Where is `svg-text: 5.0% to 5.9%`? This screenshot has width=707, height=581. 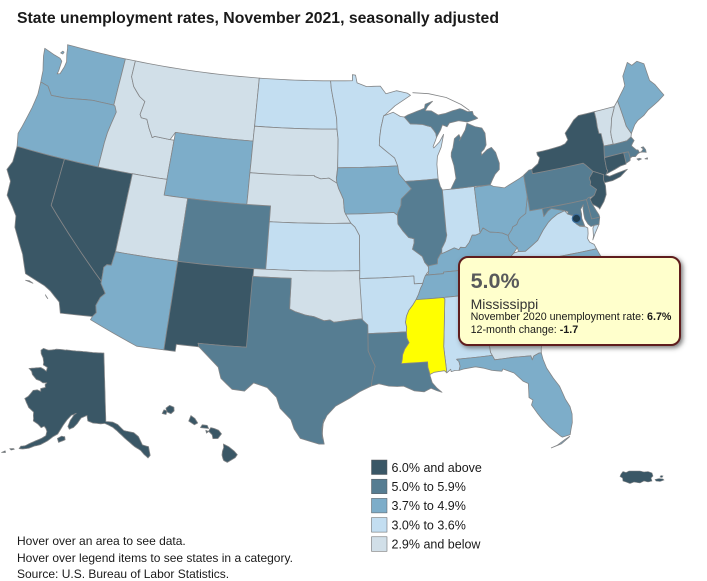
svg-text: 5.0% to 5.9% is located at coordinates (429, 487).